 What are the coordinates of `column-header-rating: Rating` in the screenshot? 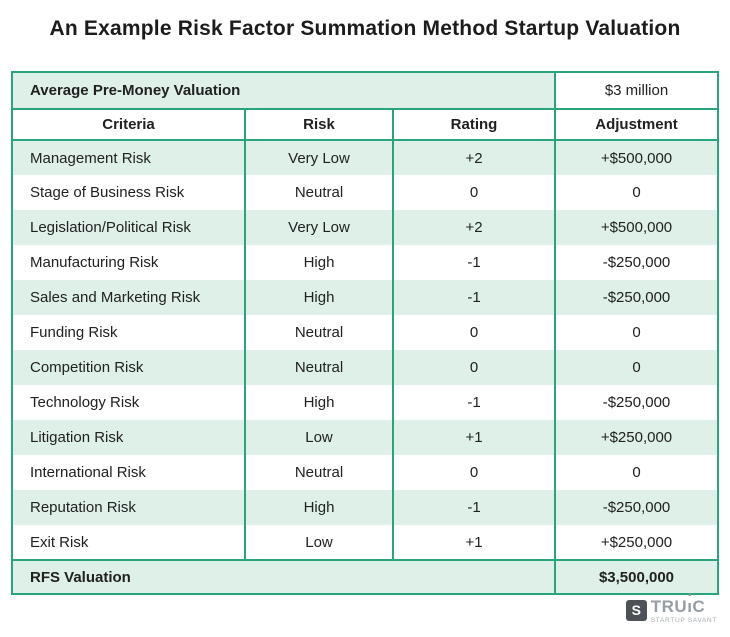 It's located at (473, 125).